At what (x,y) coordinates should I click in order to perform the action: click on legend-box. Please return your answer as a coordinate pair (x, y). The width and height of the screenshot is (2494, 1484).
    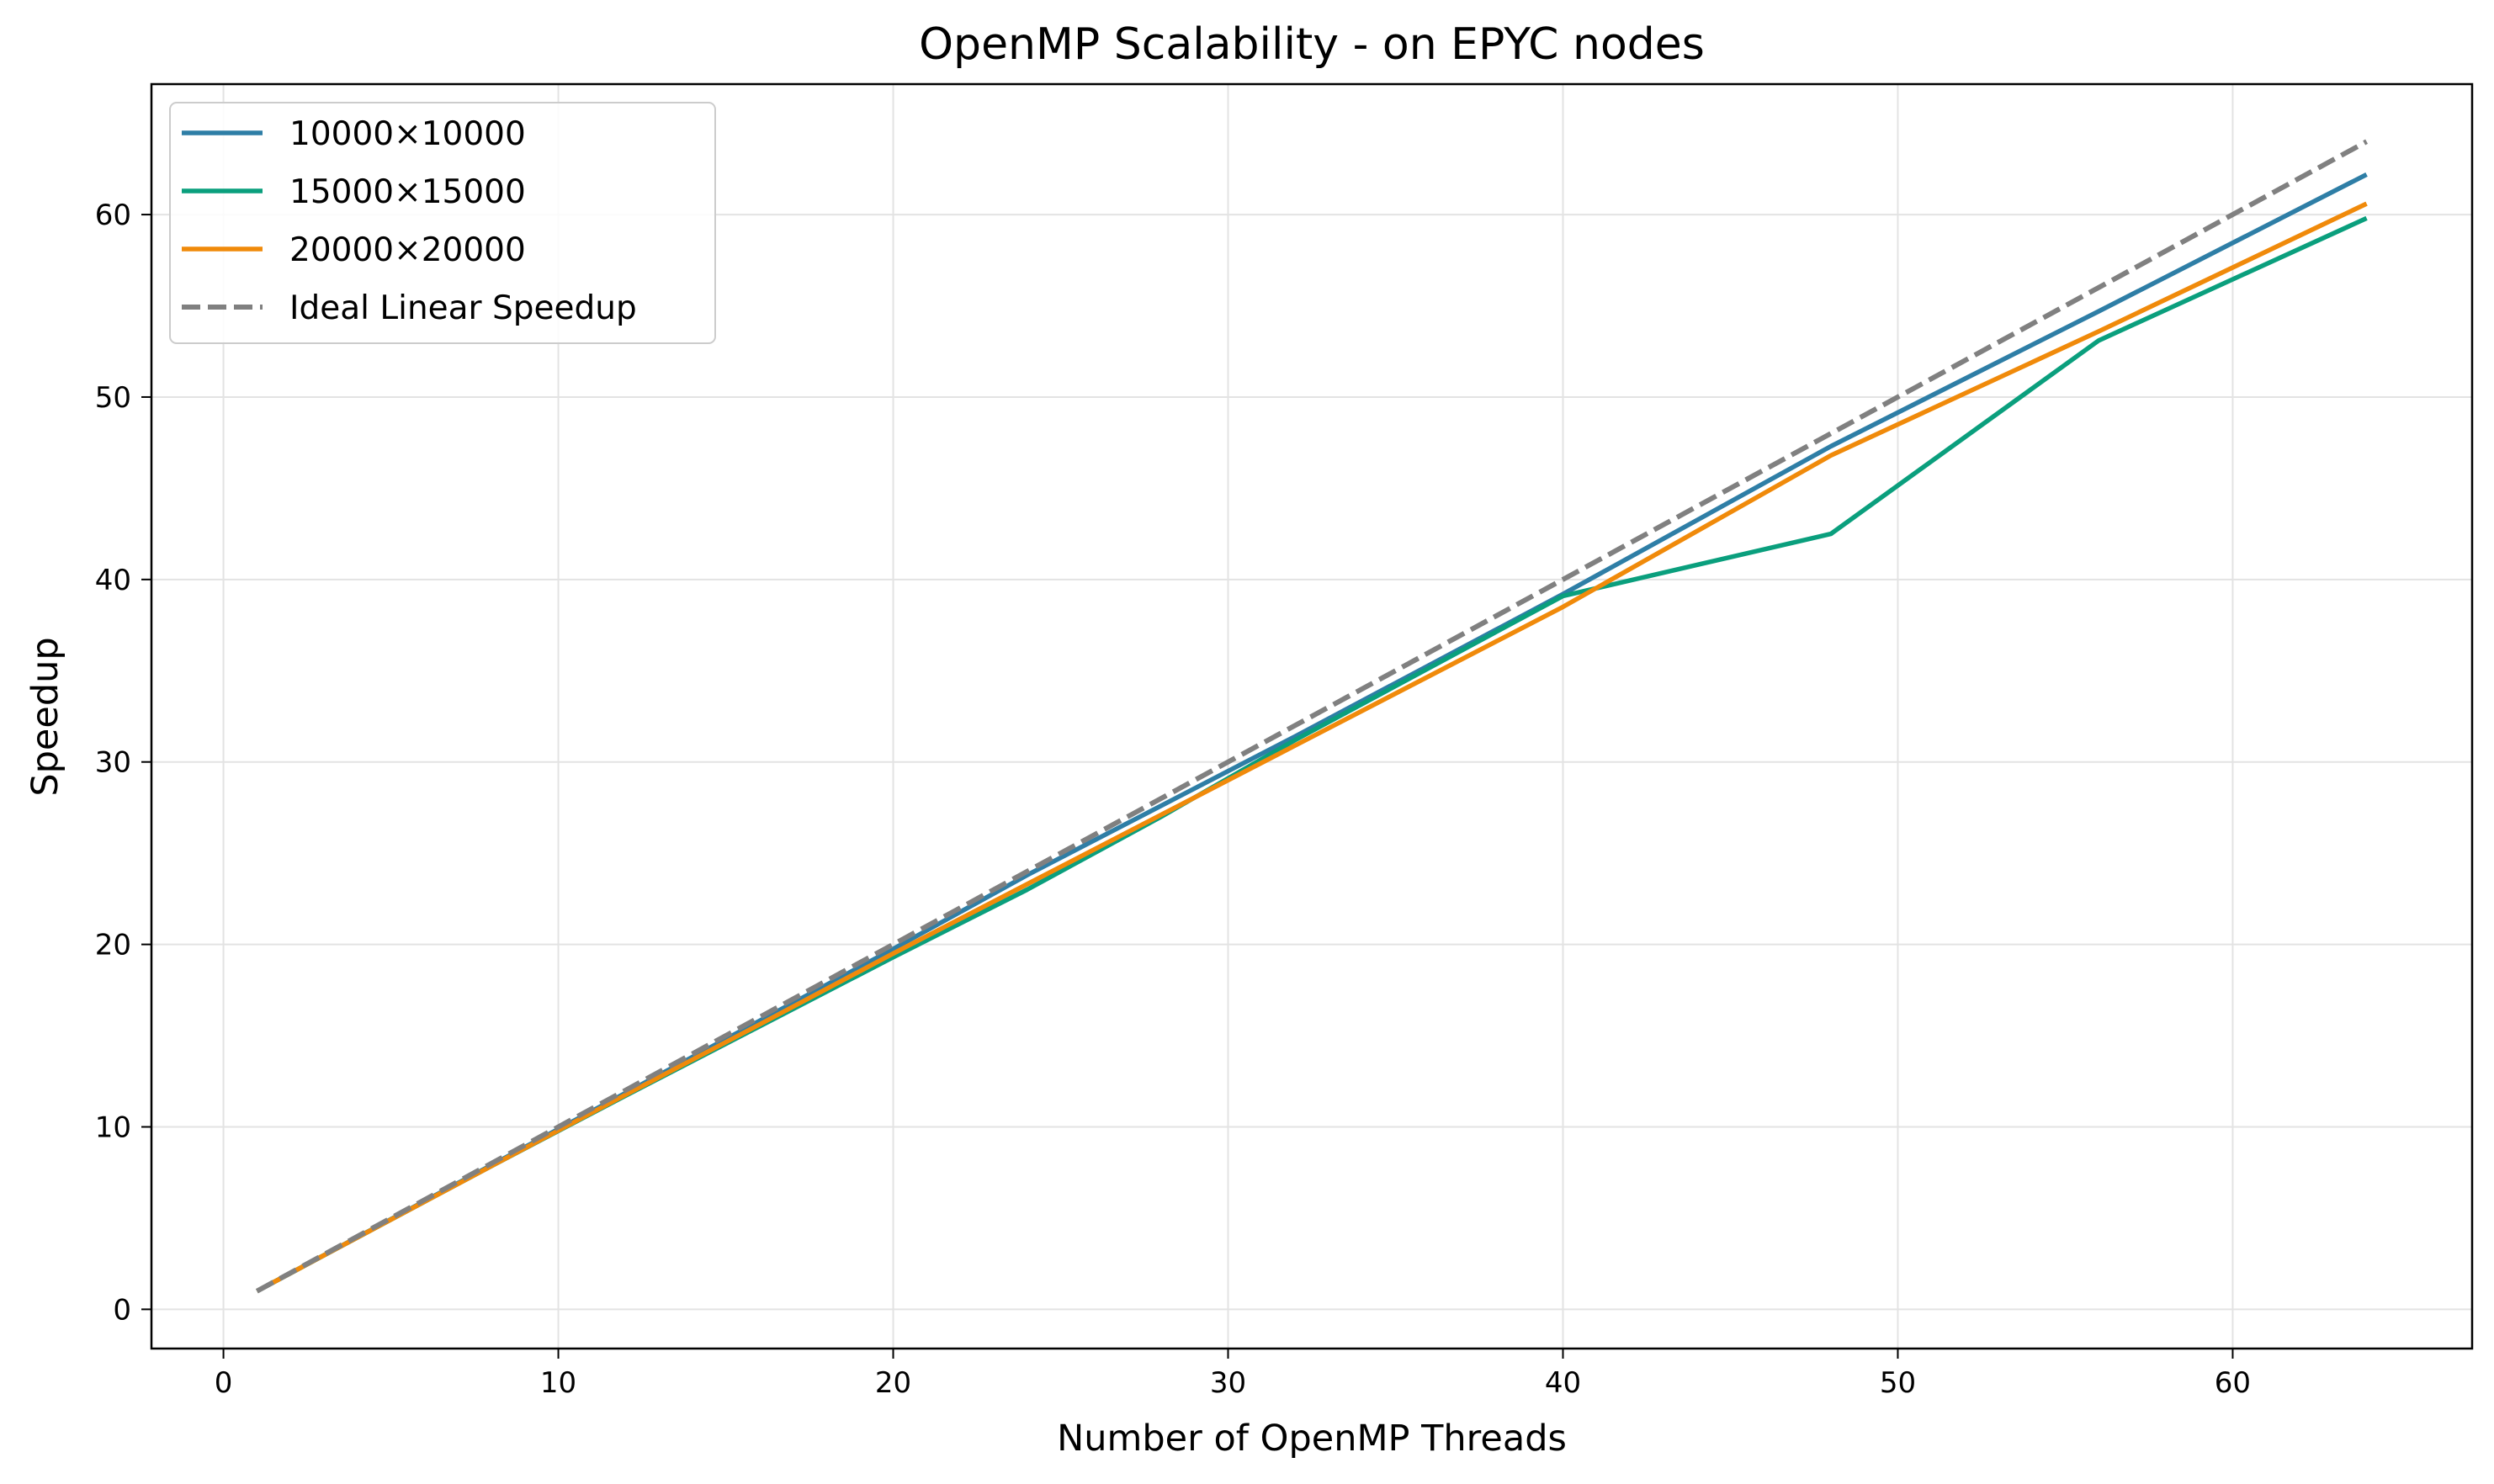
    Looking at the image, I should click on (442, 223).